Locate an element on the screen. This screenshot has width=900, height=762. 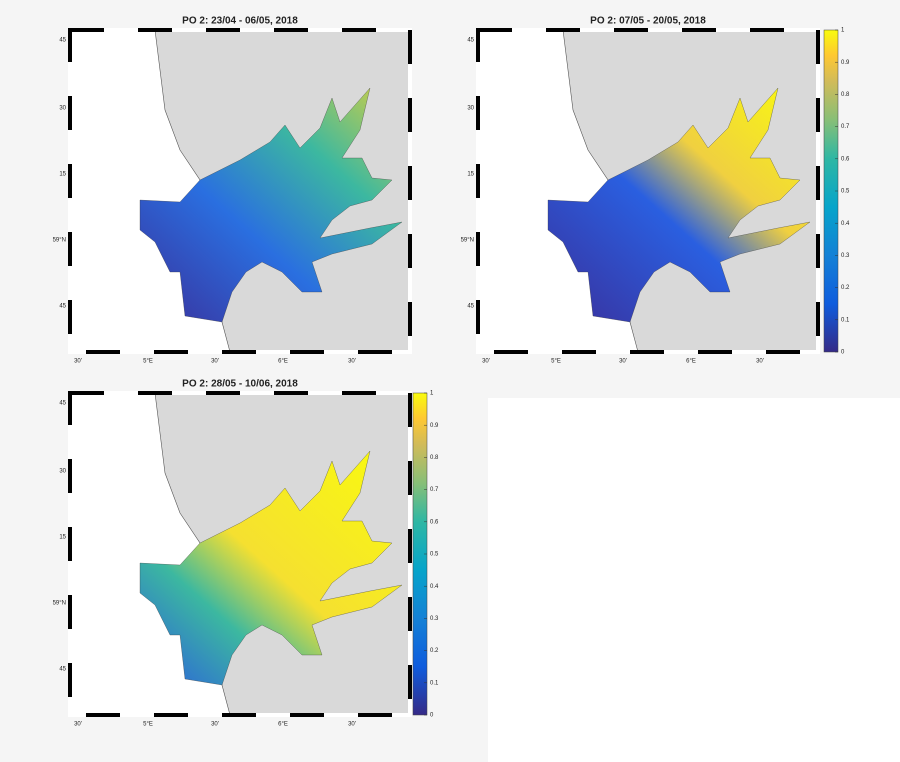
panel-title: PO 2: 07/05 - 20/05, 2018 is located at coordinates (648, 21).